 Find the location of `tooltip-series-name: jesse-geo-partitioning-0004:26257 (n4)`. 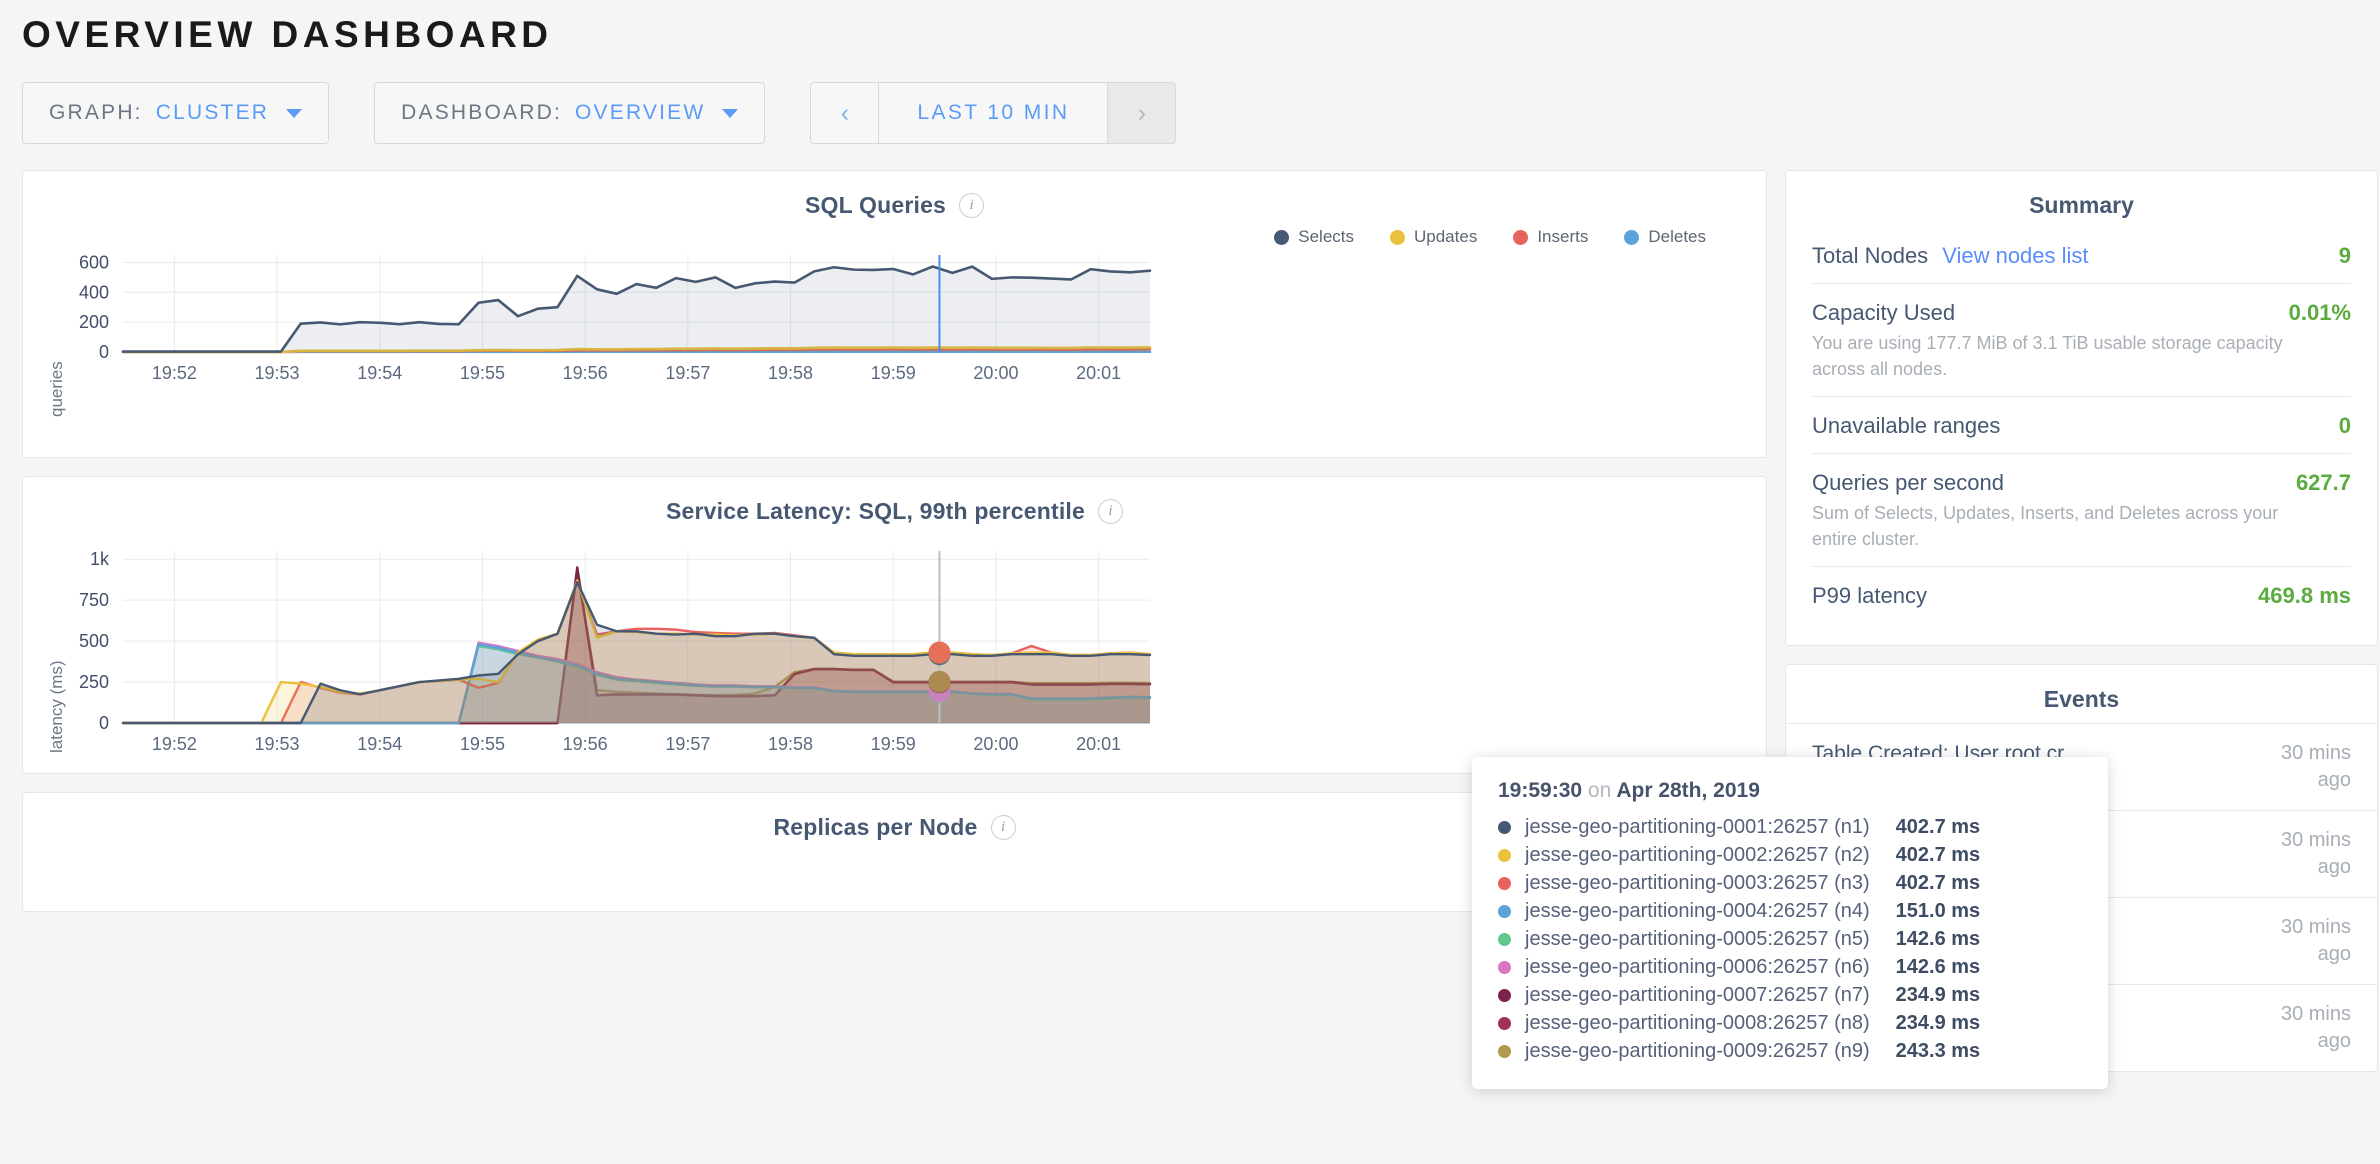

tooltip-series-name: jesse-geo-partitioning-0004:26257 (n4) is located at coordinates (1697, 910).